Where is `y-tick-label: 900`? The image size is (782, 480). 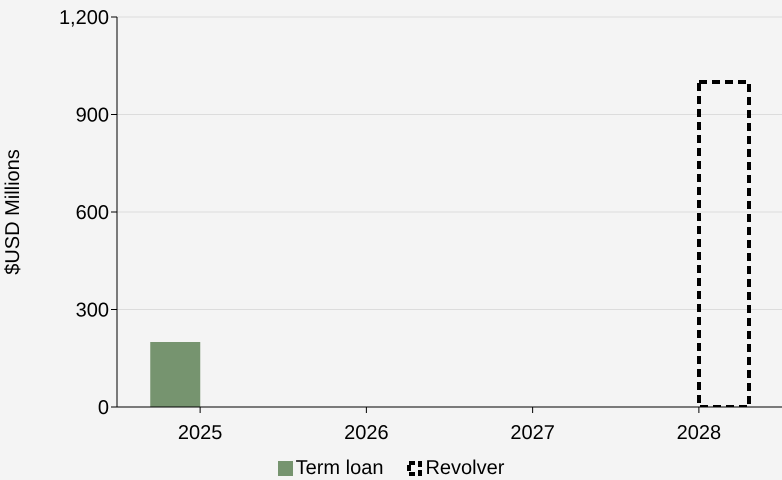
y-tick-label: 900 is located at coordinates (92, 115).